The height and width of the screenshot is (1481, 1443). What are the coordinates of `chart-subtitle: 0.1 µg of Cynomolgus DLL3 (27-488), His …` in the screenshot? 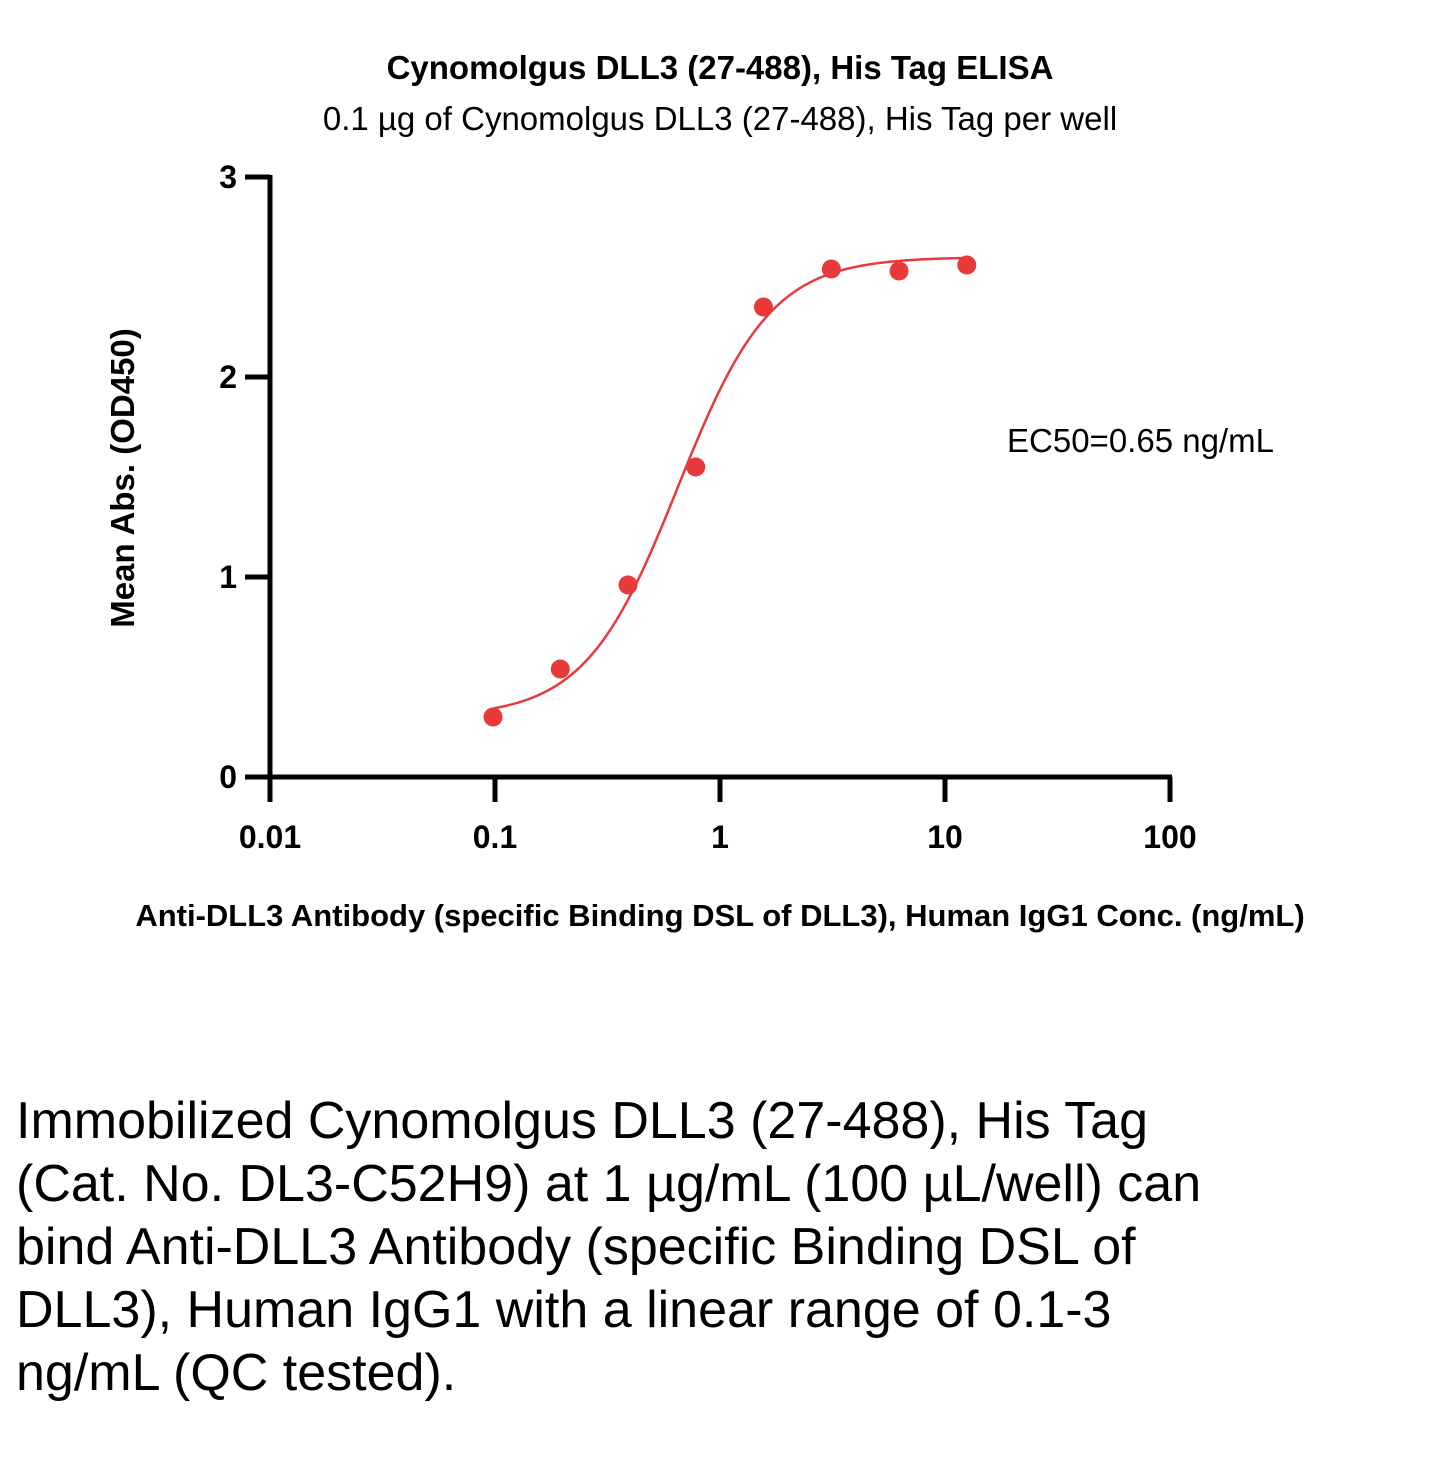 It's located at (720, 118).